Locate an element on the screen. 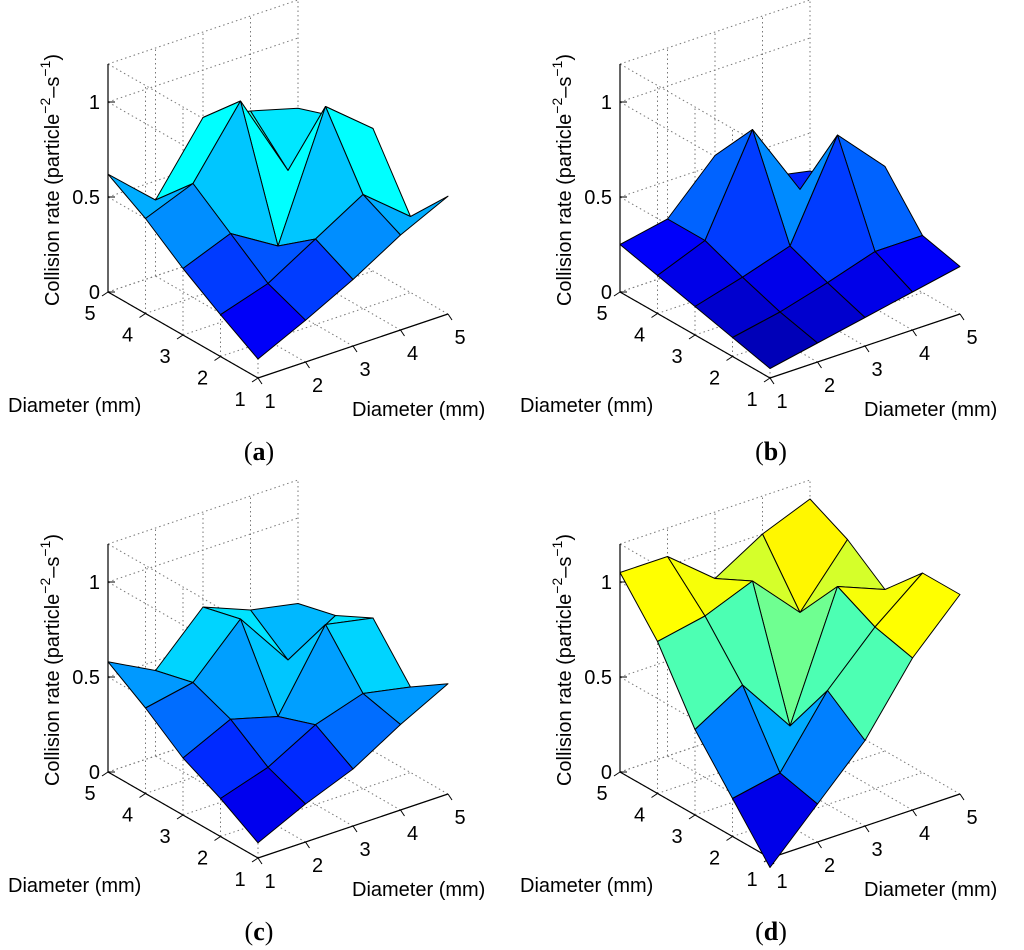 The height and width of the screenshot is (950, 1024). panel-label: (a) is located at coordinates (259, 451).